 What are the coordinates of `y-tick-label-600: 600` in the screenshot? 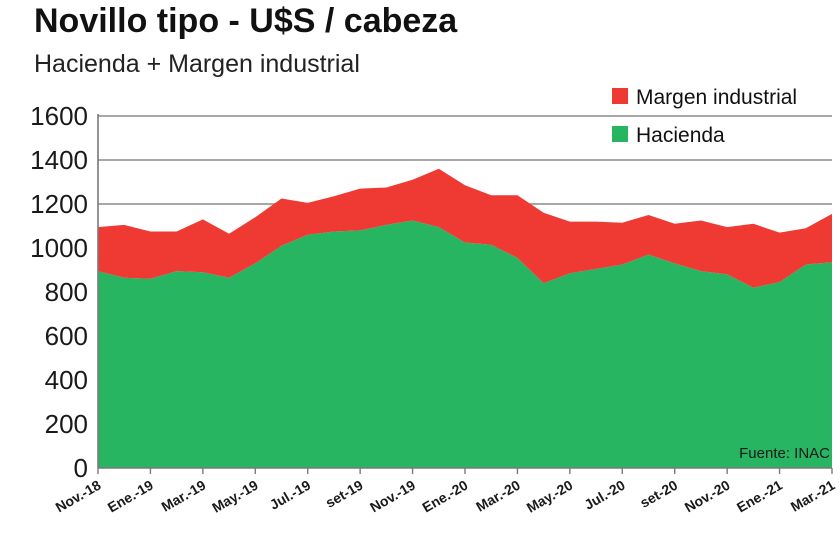 It's located at (66, 336).